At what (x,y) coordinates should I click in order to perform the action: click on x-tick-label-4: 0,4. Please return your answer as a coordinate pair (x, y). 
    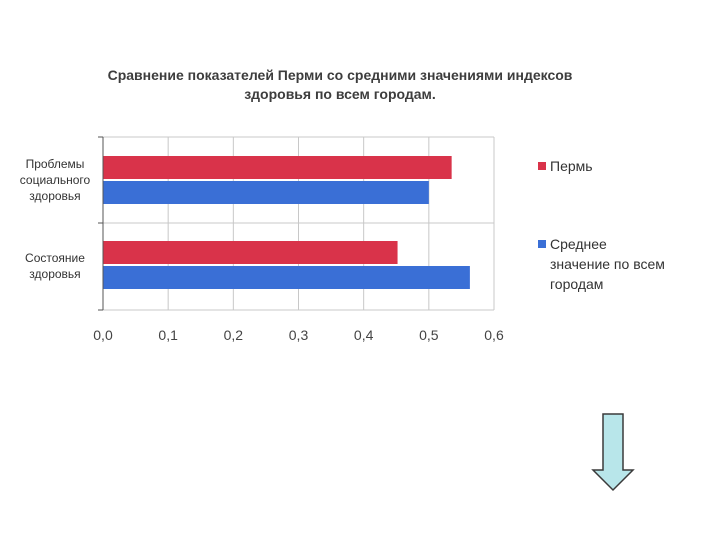
    Looking at the image, I should click on (364, 335).